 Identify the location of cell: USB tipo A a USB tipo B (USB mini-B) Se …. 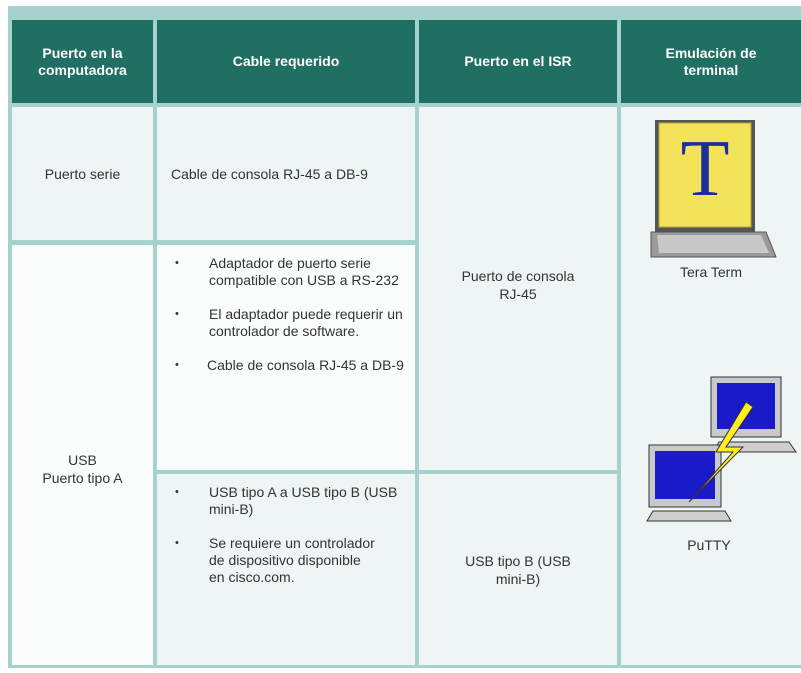
(286, 569).